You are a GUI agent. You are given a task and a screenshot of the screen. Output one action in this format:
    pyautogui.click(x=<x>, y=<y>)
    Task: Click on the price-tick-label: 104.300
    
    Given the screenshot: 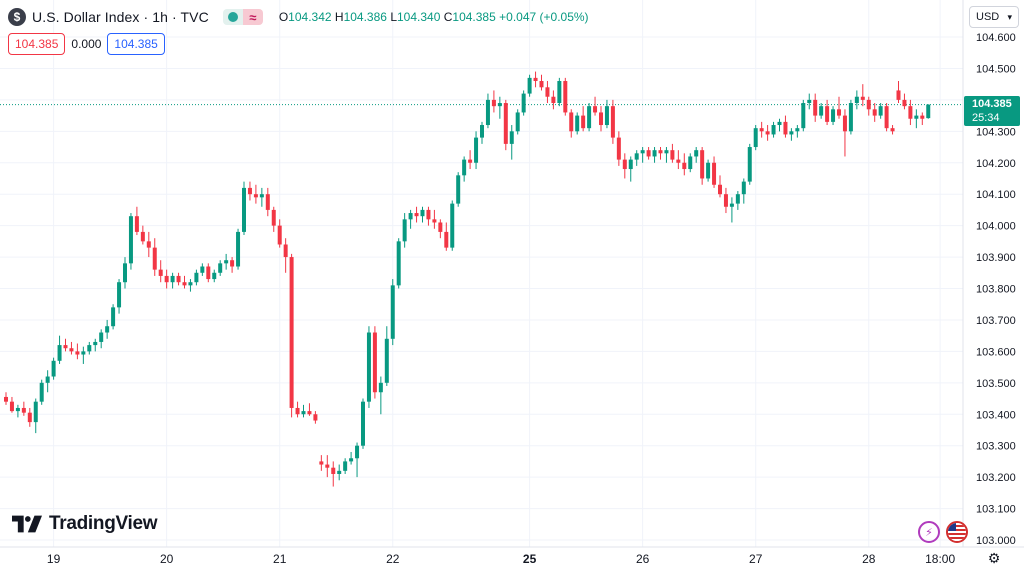 What is the action you would take?
    pyautogui.click(x=996, y=132)
    